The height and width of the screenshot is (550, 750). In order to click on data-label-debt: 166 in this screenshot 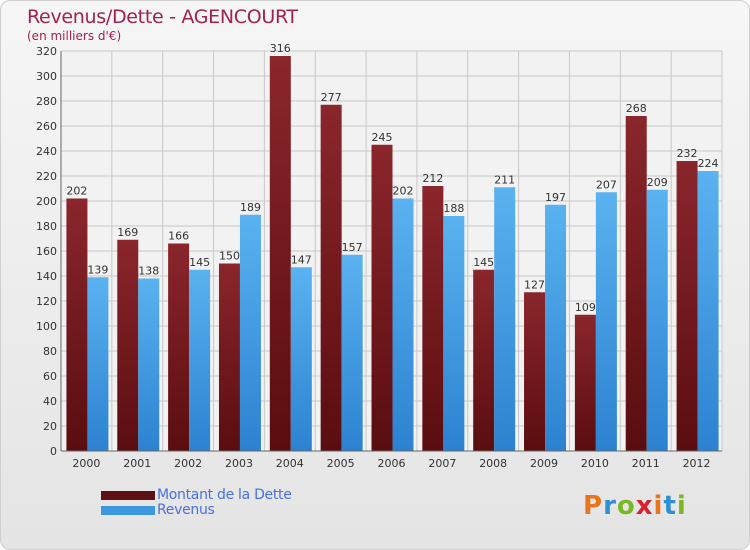, I will do `click(178, 236)`.